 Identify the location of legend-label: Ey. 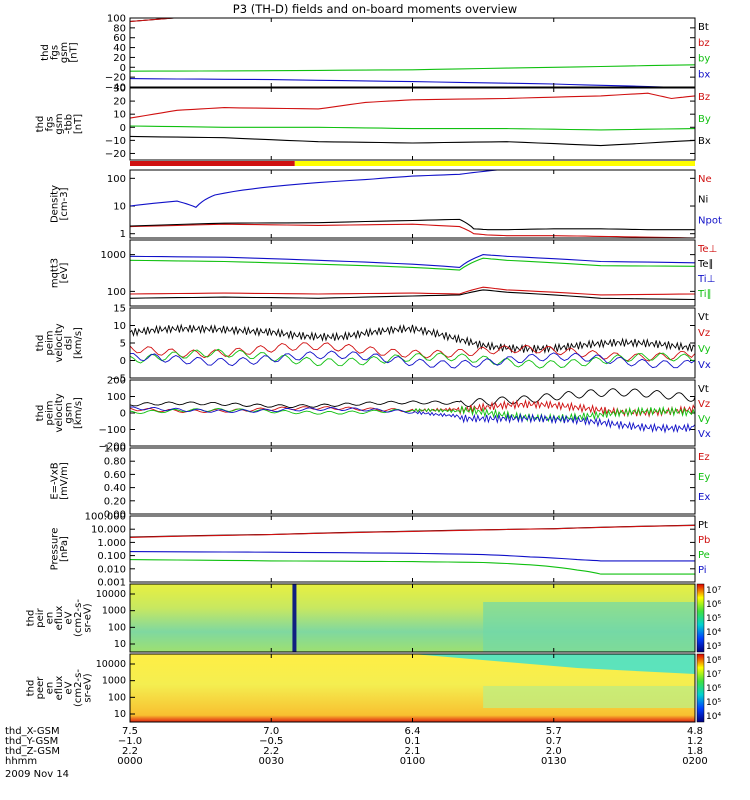
(704, 477).